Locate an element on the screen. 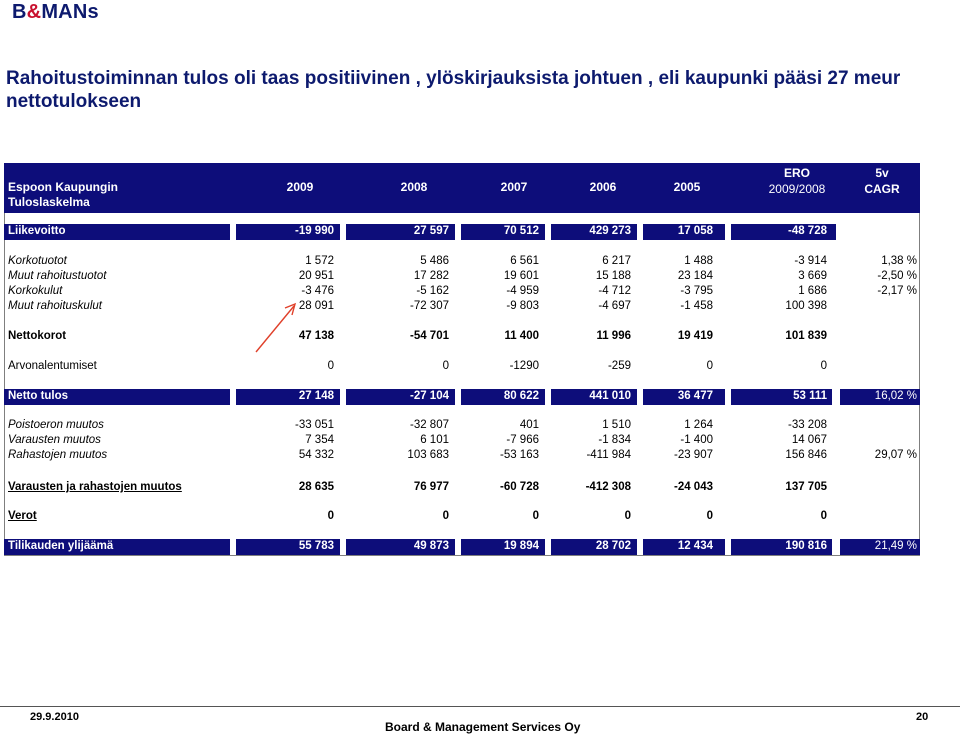  ero-cell: 0 is located at coordinates (823, 366).